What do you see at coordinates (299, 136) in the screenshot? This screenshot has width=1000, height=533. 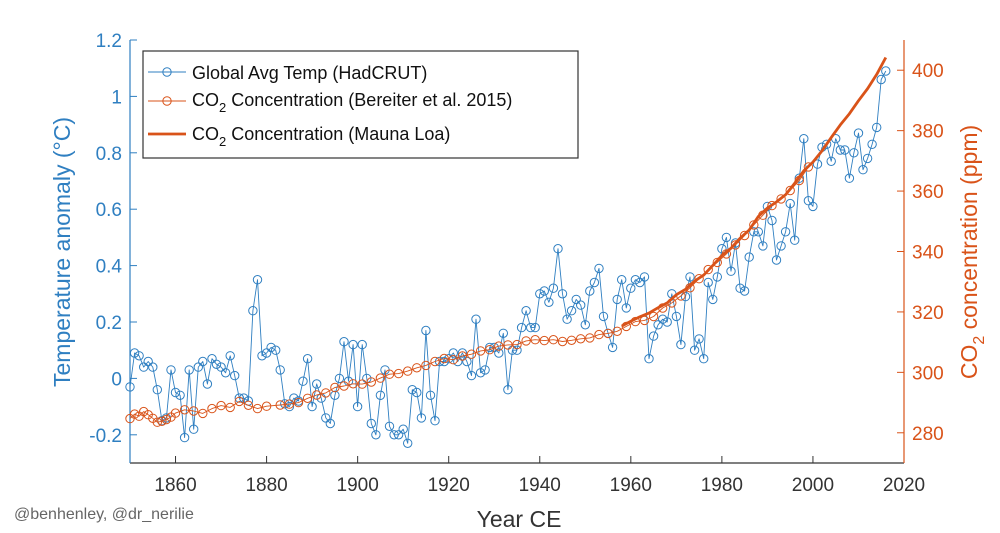 I see `legend-entry-maunaloa: CO2 Concentration (Mauna Loa)` at bounding box center [299, 136].